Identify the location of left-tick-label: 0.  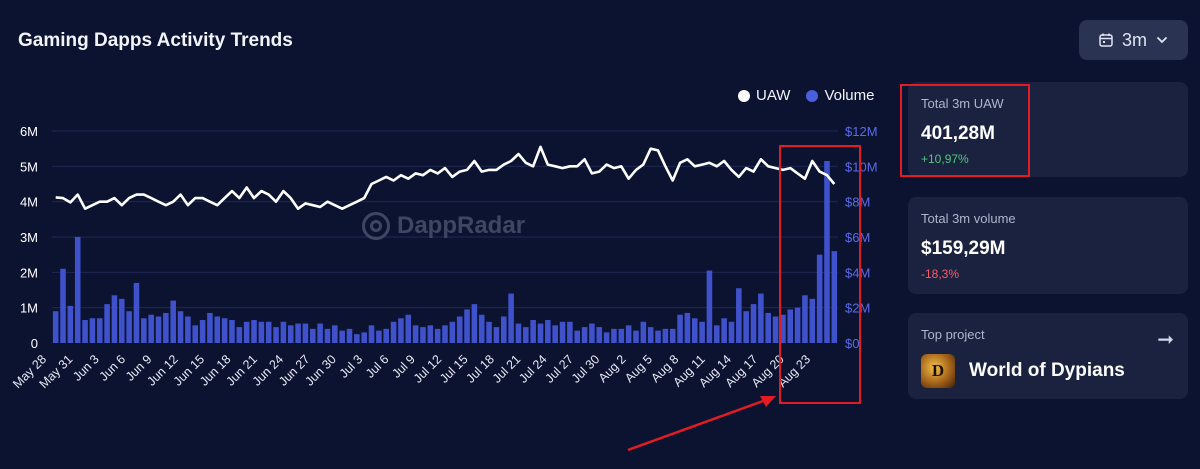
(34, 343).